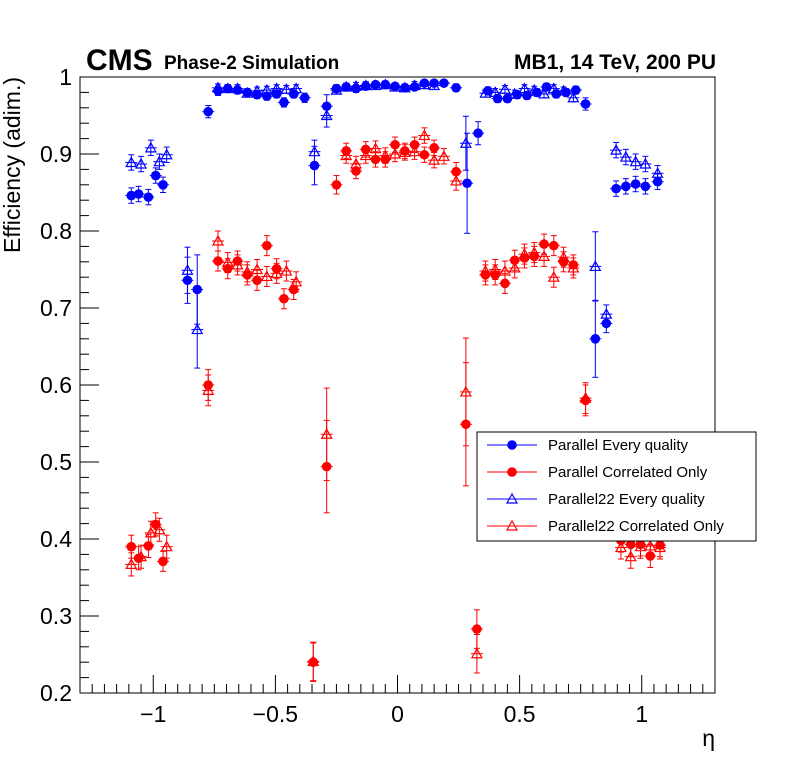 The width and height of the screenshot is (796, 772). Describe the element at coordinates (708, 738) in the screenshot. I see `x-axis-title: η` at that location.